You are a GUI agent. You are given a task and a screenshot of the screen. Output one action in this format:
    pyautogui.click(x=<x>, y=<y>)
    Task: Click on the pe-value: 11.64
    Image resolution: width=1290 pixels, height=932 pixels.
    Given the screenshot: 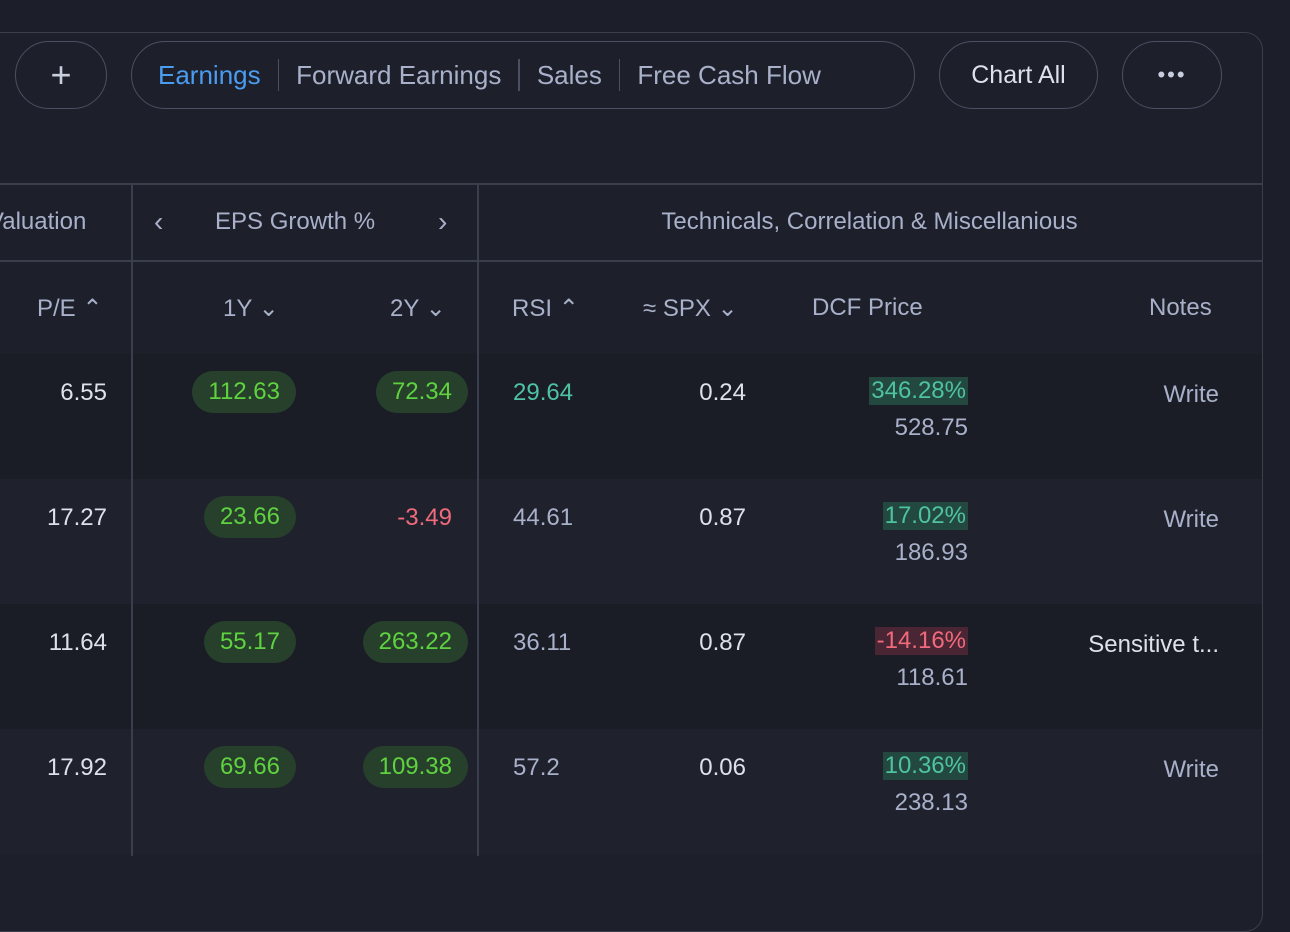 What is the action you would take?
    pyautogui.click(x=77, y=642)
    